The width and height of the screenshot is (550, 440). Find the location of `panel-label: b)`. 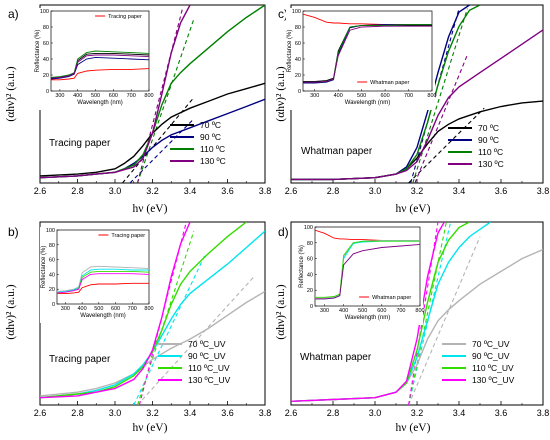

panel-label: b) is located at coordinates (13, 232).